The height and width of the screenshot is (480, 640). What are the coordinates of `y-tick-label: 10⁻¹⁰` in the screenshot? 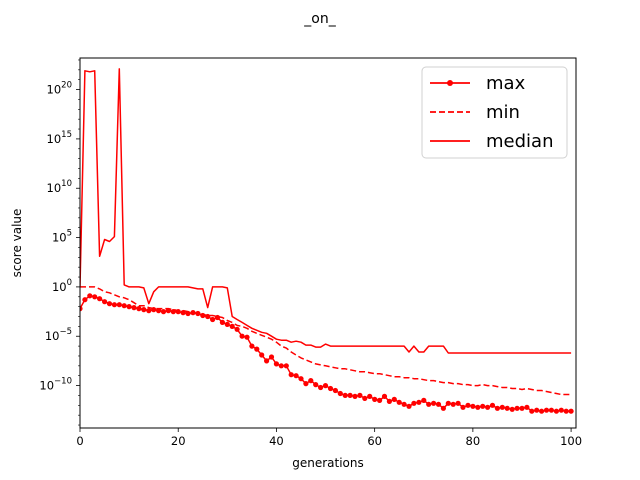 It's located at (55, 385).